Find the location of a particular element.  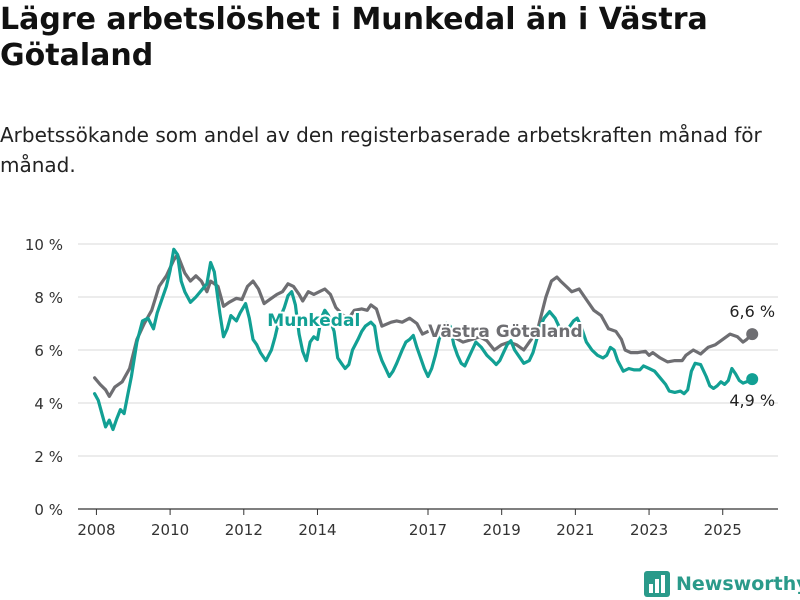

bar-chart-icon is located at coordinates (657, 584).